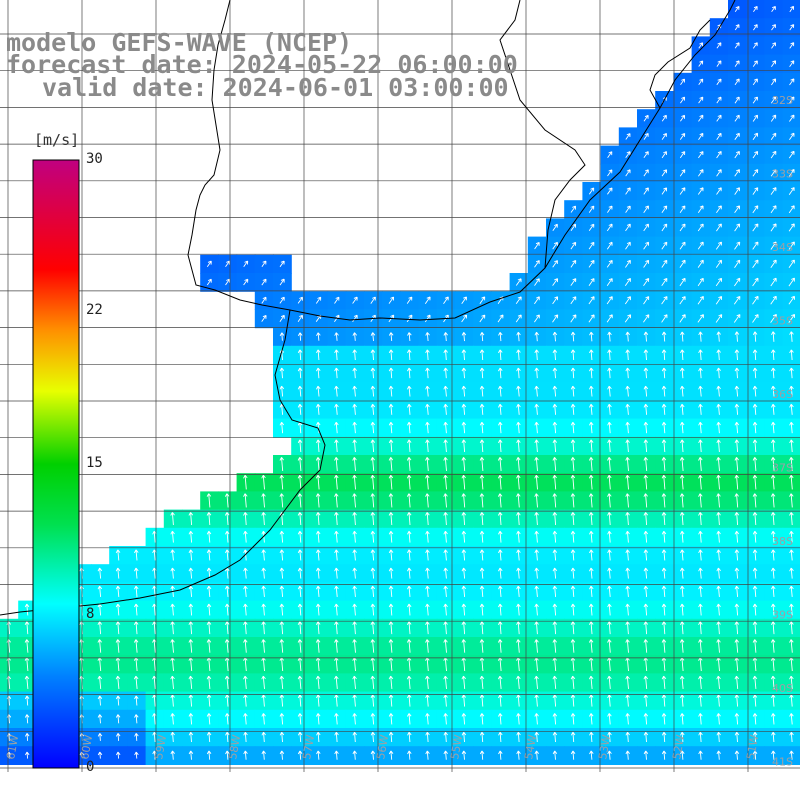  What do you see at coordinates (782, 100) in the screenshot?
I see `latitude-label: 32S` at bounding box center [782, 100].